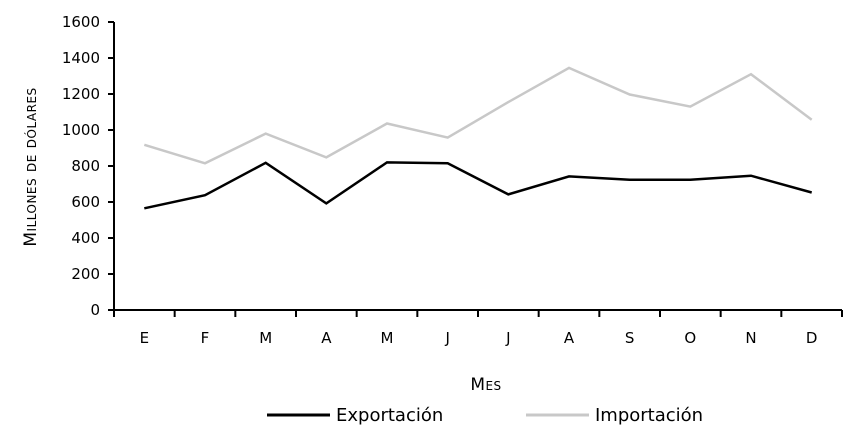 The width and height of the screenshot is (851, 428). I want to click on x-tick-label: E, so click(144, 338).